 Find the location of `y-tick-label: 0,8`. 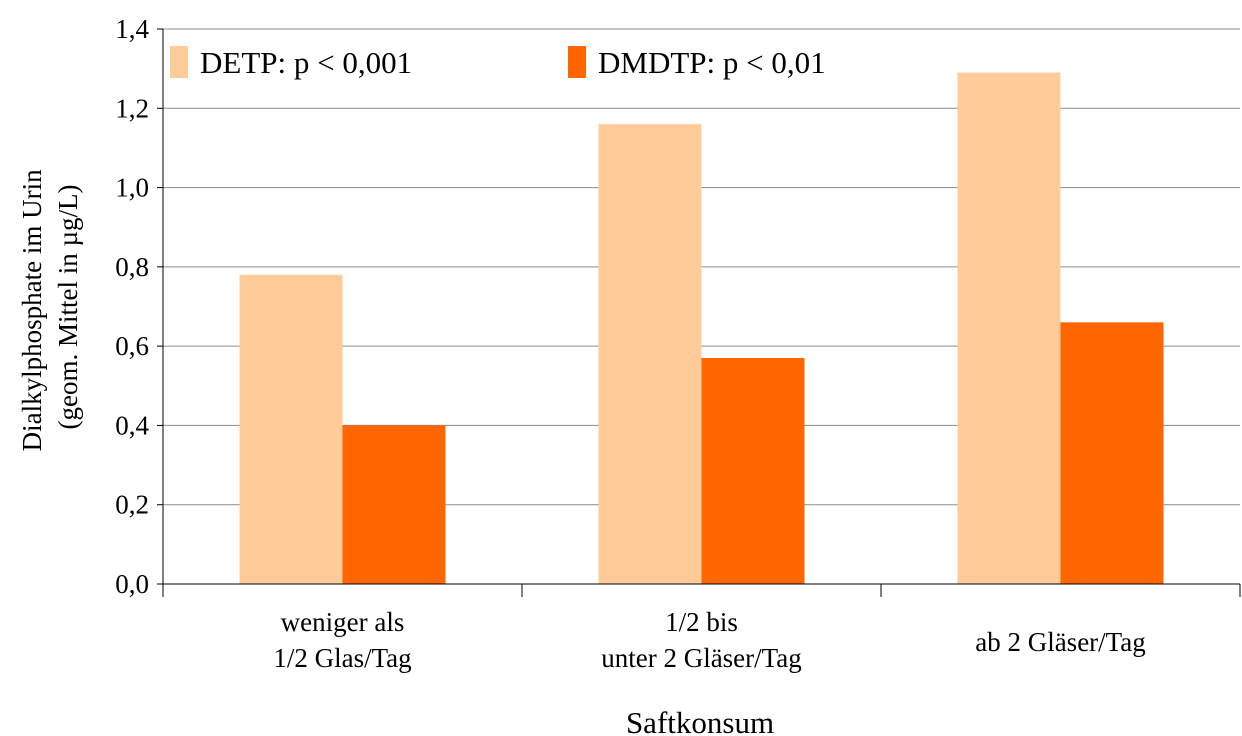

y-tick-label: 0,8 is located at coordinates (132, 267).